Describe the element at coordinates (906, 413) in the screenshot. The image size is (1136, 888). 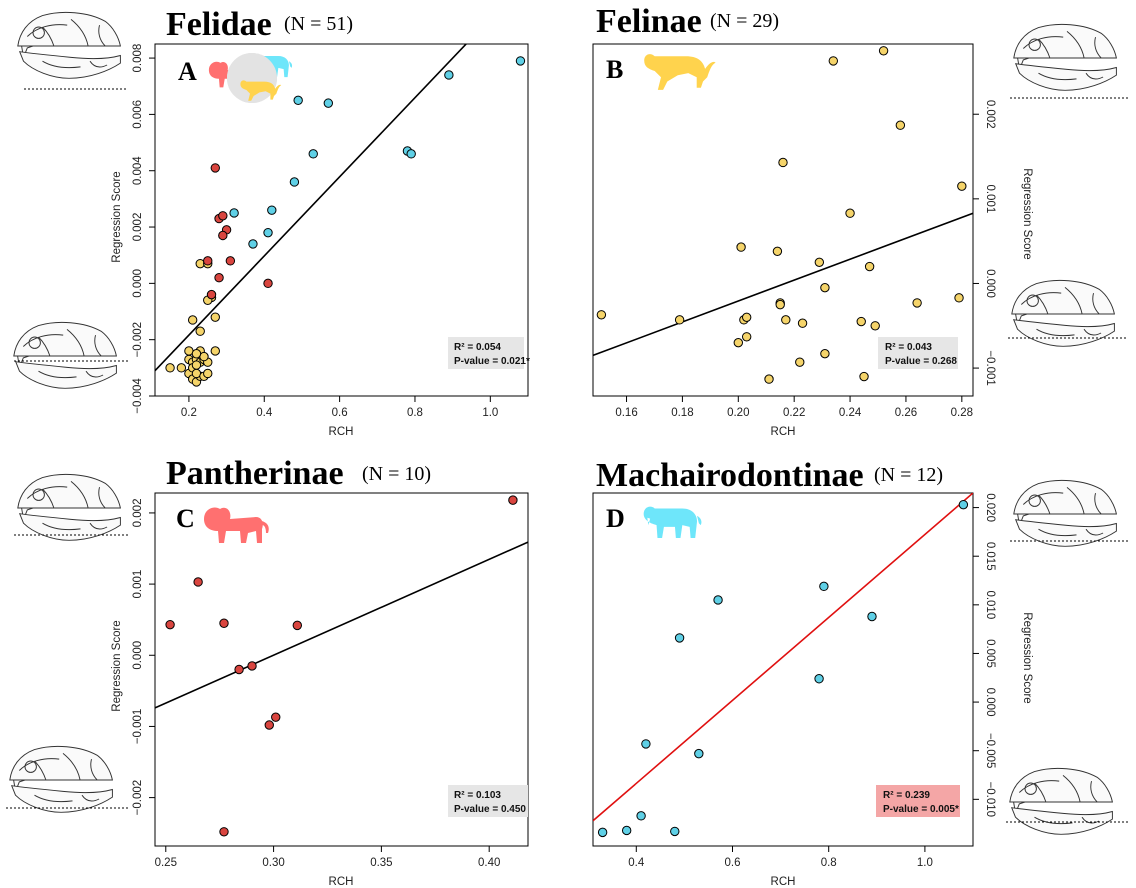
I see `x-tick-label: 0.26` at that location.